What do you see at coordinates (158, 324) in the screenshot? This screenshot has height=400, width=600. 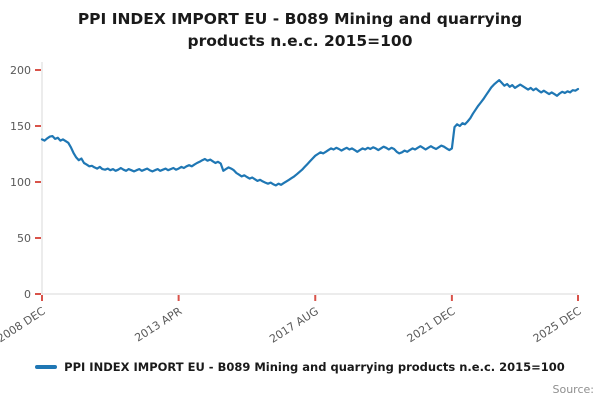 I see `x-tick-label: 2013 APR` at bounding box center [158, 324].